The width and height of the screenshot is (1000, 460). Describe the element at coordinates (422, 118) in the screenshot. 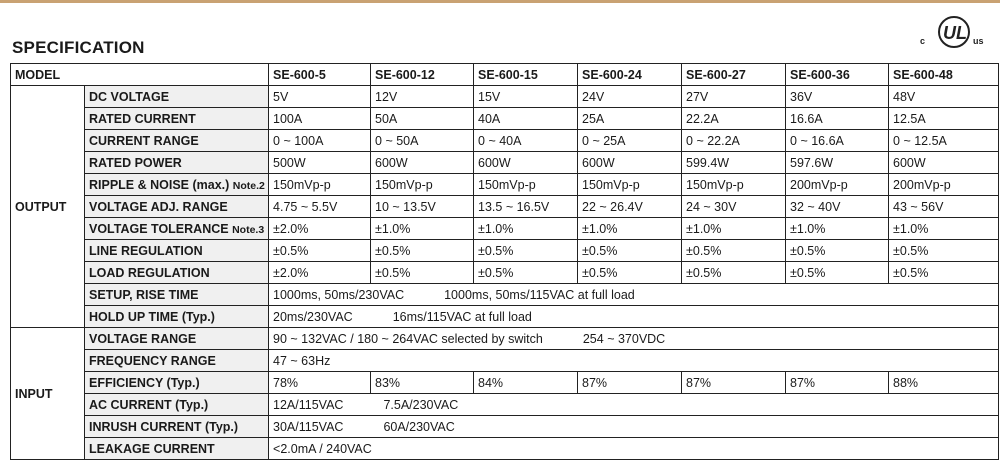

I see `cell: 50A` at that location.